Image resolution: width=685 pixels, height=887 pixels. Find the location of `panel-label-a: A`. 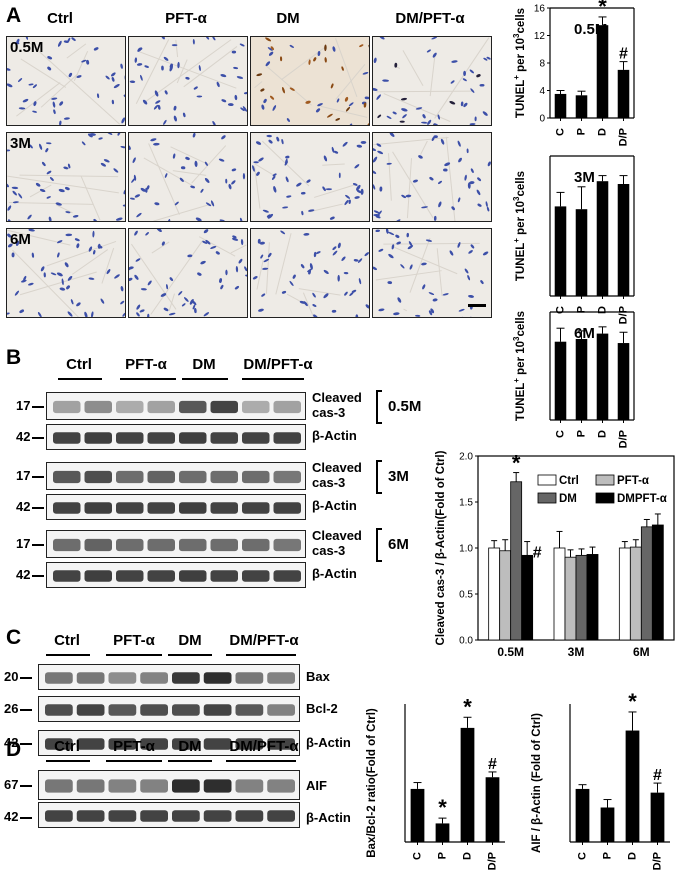

panel-label-a: A is located at coordinates (14, 15).